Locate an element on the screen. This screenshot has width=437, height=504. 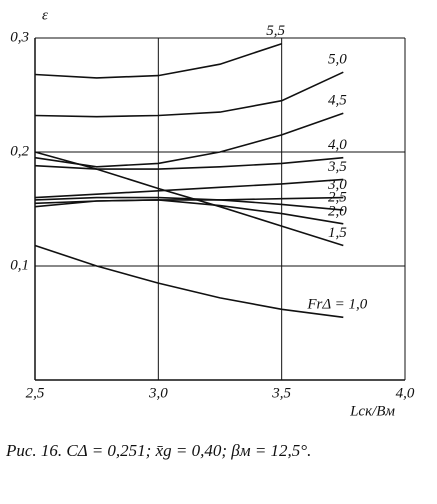
x-tick-label: 4,0 is located at coordinates (405, 393).